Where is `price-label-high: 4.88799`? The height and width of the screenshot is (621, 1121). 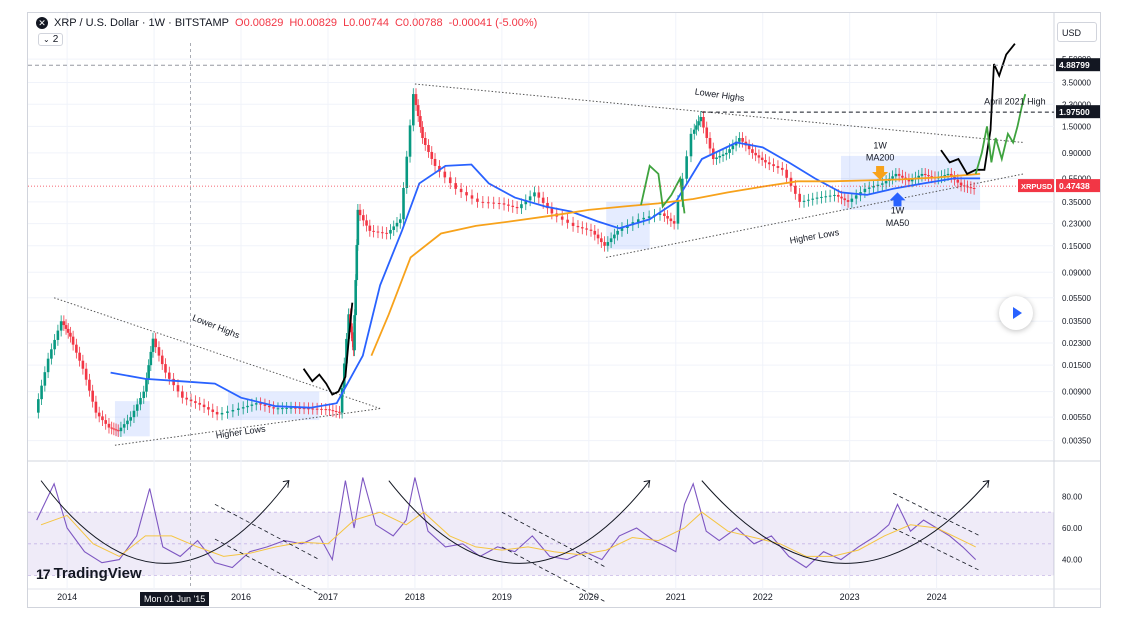 price-label-high: 4.88799 is located at coordinates (1074, 65).